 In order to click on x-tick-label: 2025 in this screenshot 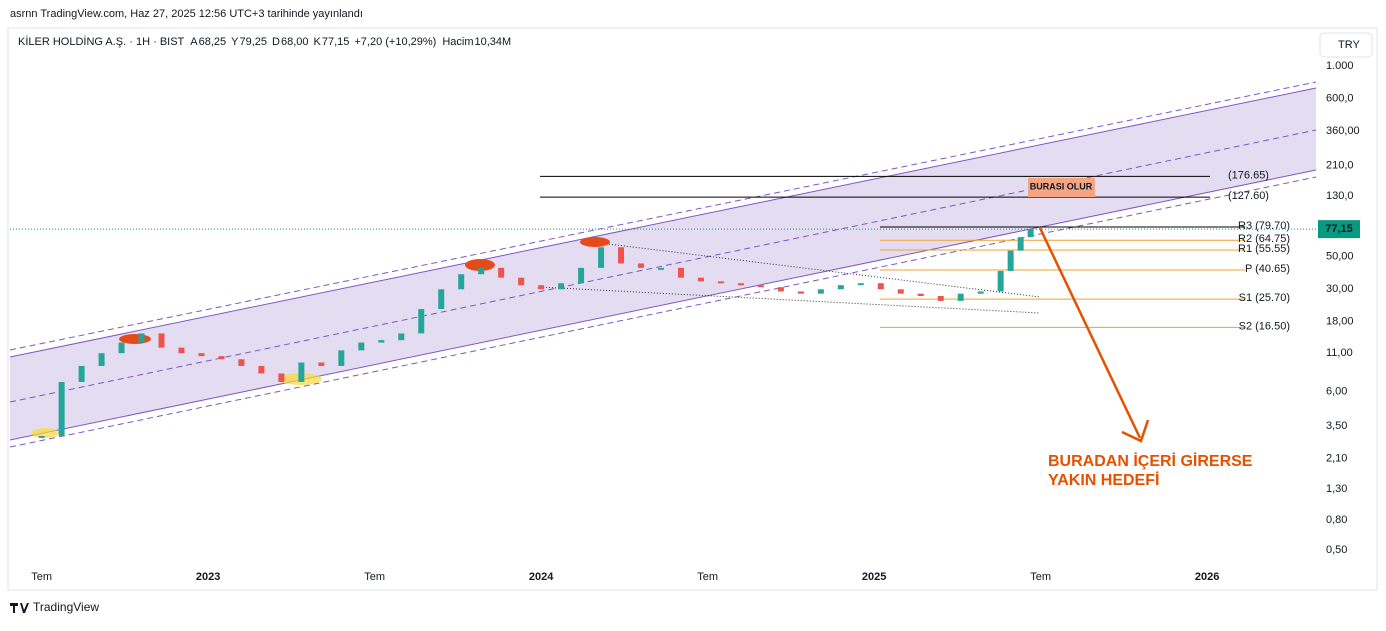, I will do `click(874, 577)`.